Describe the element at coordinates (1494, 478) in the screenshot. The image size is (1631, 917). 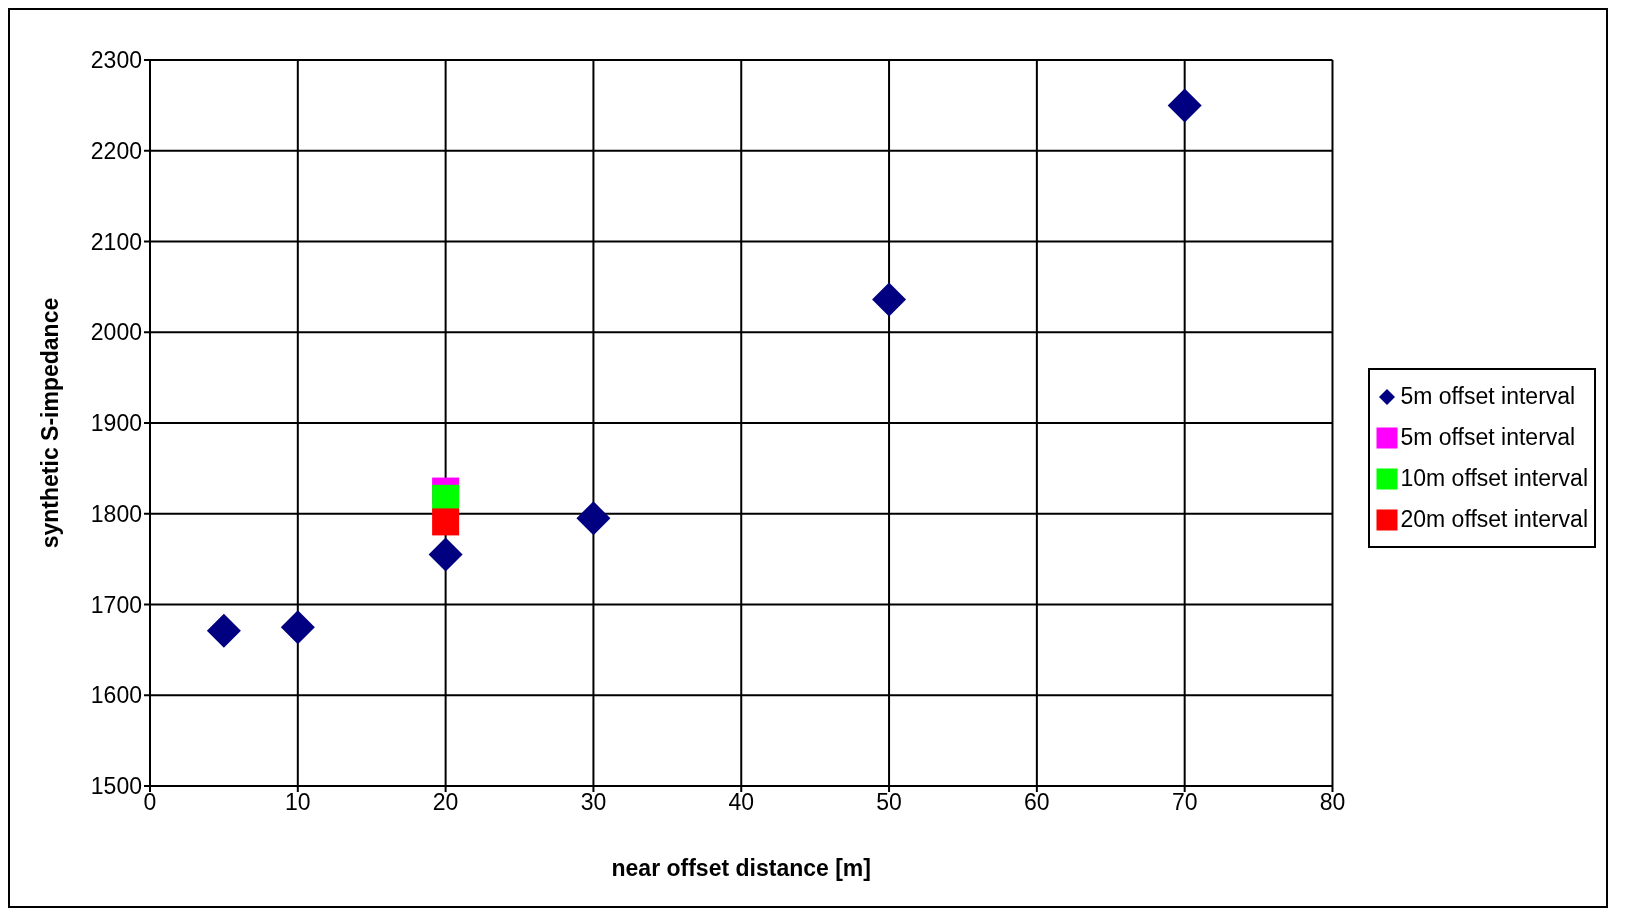
I see `legend-label: 10m offset interval` at that location.